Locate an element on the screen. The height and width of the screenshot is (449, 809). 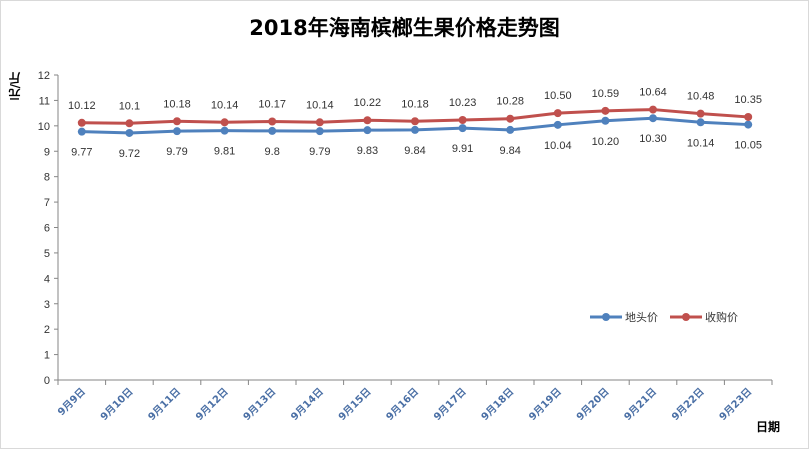
y-tick-label: 0 is located at coordinates (47, 381).